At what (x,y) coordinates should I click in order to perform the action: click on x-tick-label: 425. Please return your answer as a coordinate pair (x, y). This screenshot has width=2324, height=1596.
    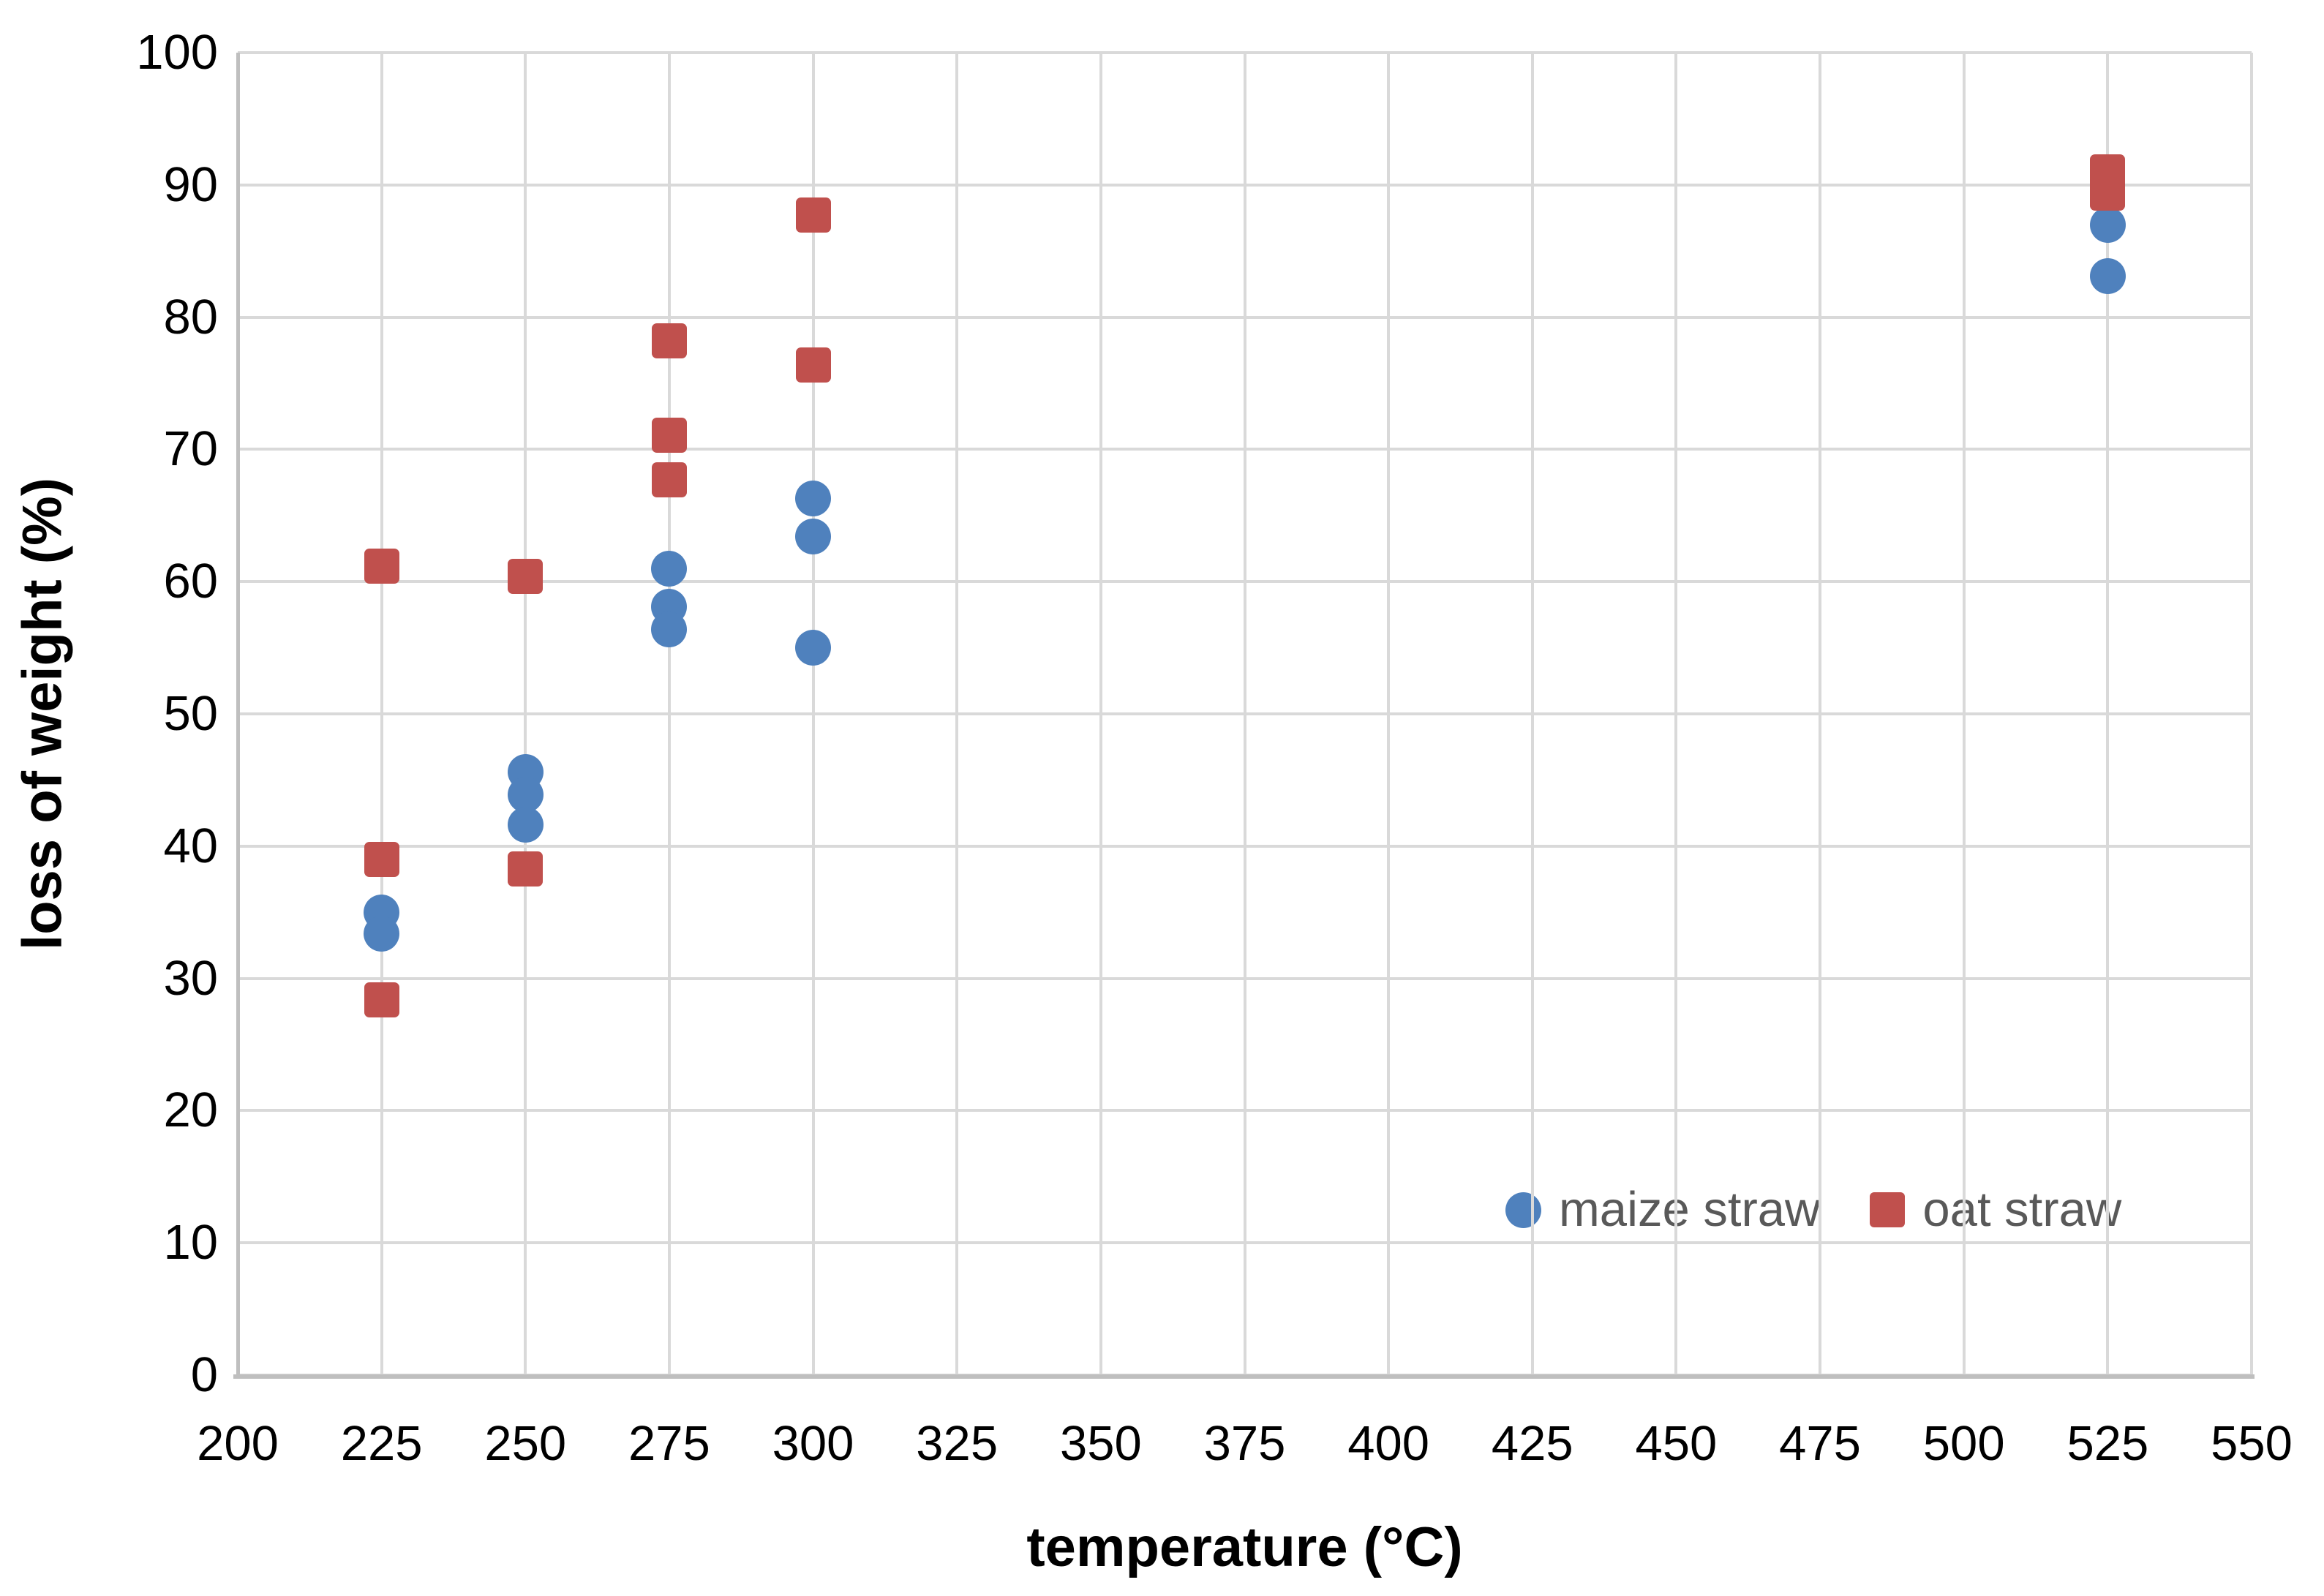
    Looking at the image, I should click on (1532, 1443).